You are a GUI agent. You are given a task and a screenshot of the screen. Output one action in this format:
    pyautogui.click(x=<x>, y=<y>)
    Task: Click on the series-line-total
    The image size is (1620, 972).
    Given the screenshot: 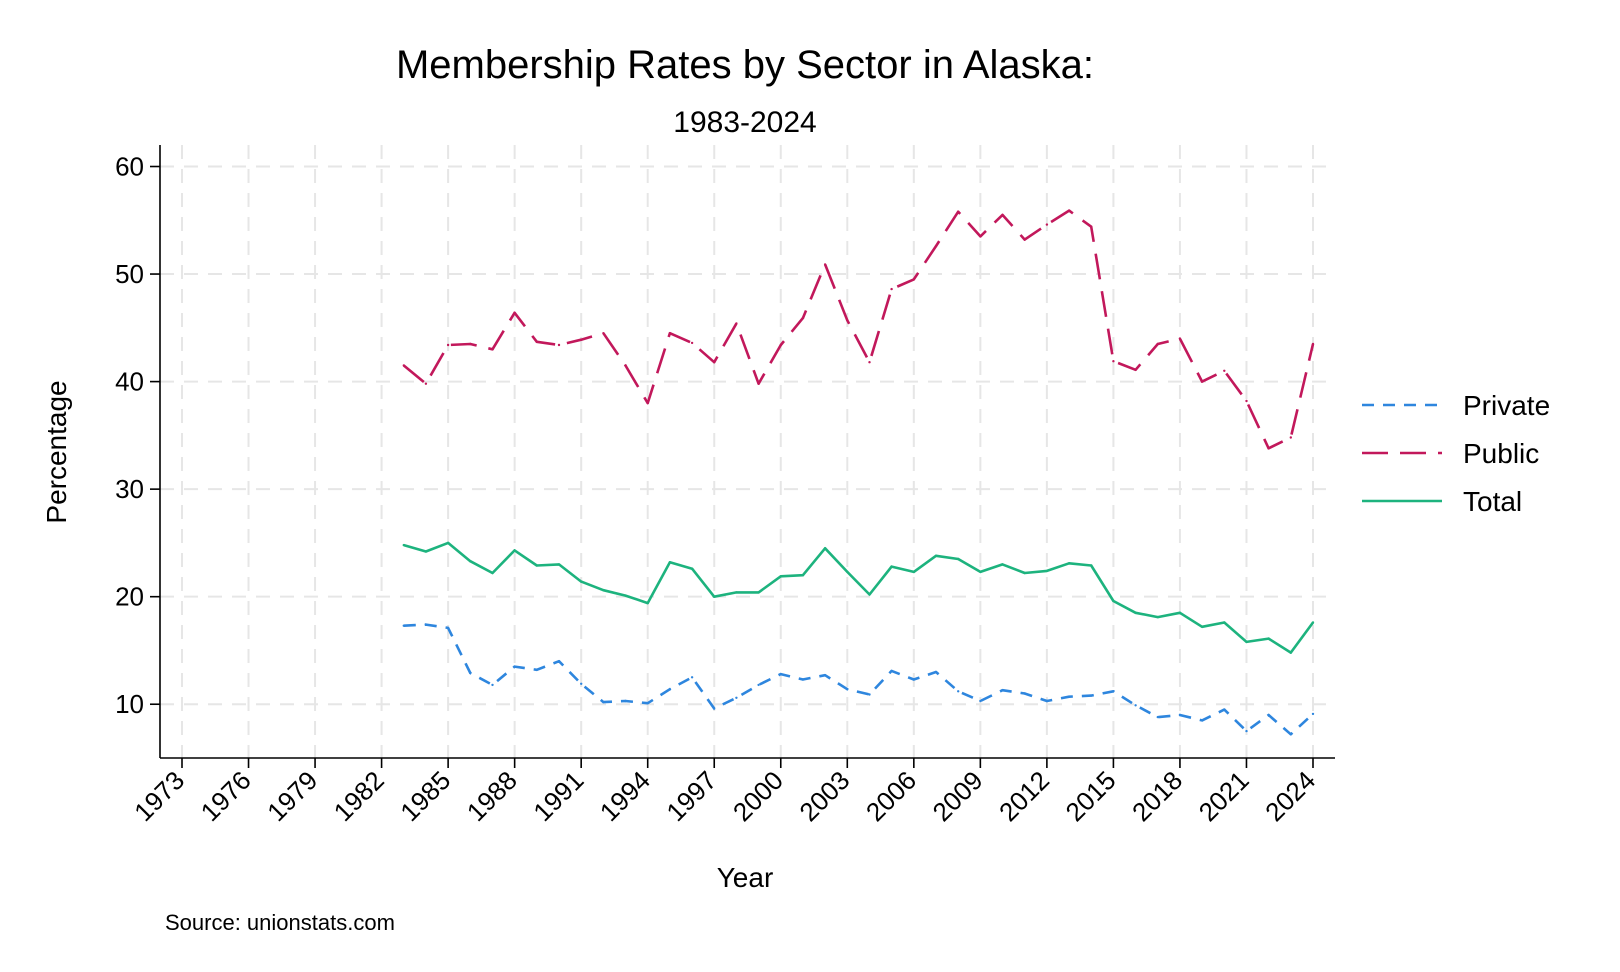 What is the action you would take?
    pyautogui.click(x=859, y=597)
    